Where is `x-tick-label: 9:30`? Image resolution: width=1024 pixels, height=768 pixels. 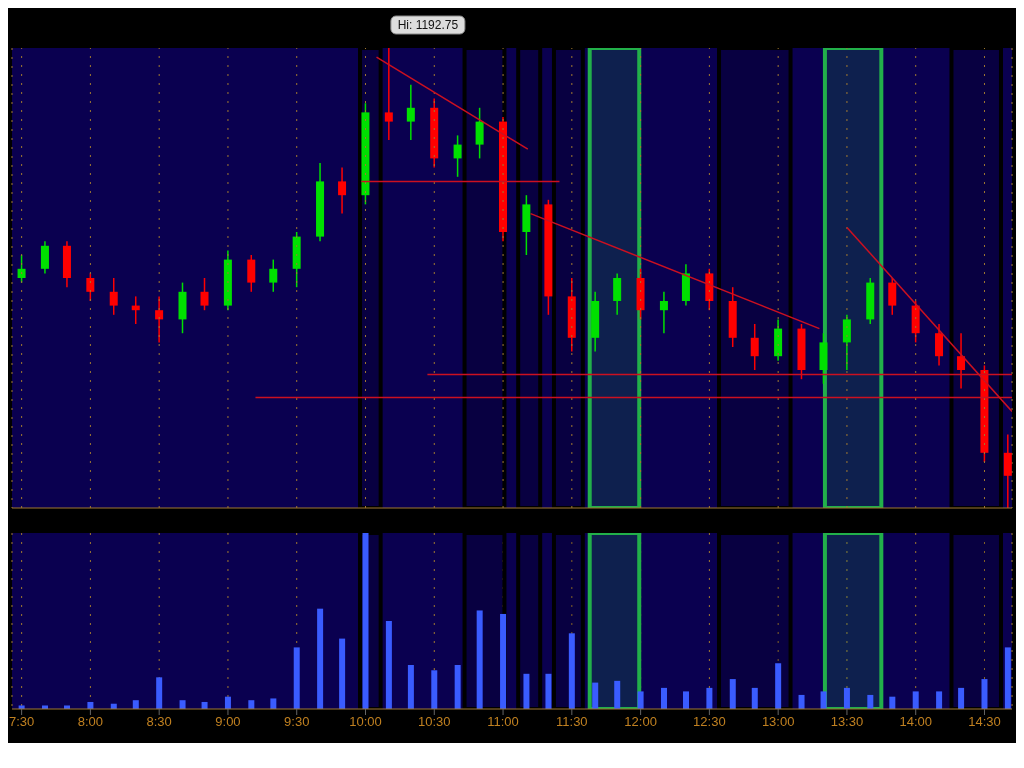 x-tick-label: 9:30 is located at coordinates (297, 722).